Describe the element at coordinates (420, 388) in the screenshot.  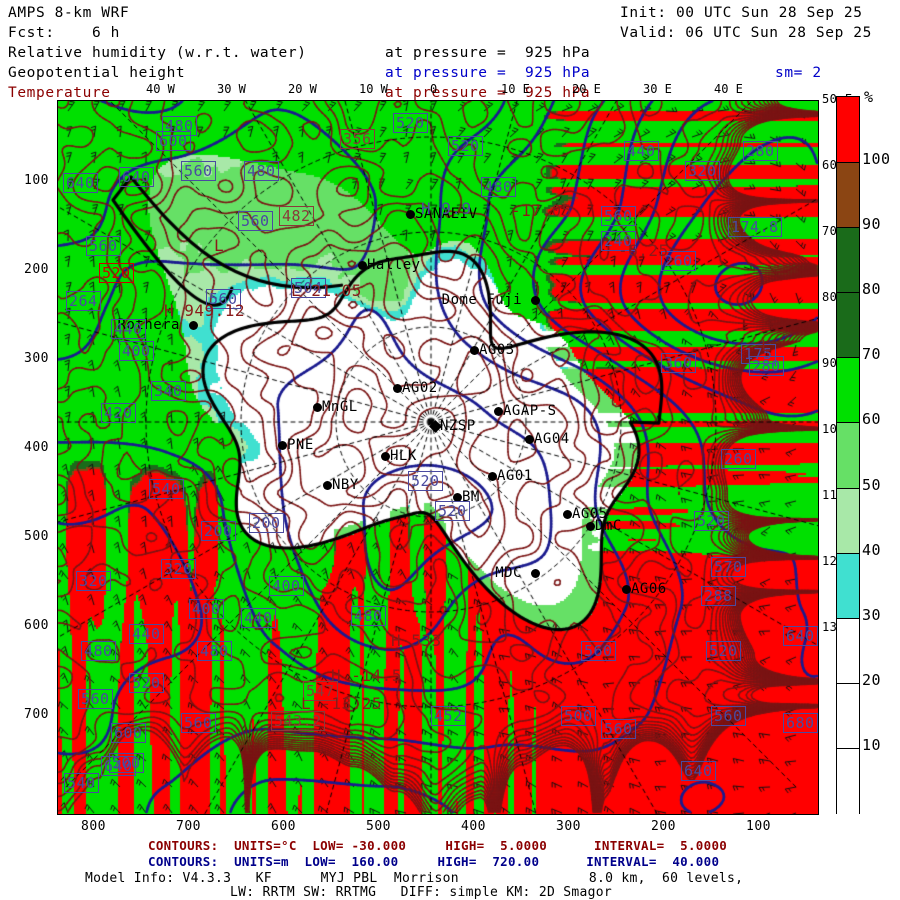
I see `station-label: AG02` at that location.